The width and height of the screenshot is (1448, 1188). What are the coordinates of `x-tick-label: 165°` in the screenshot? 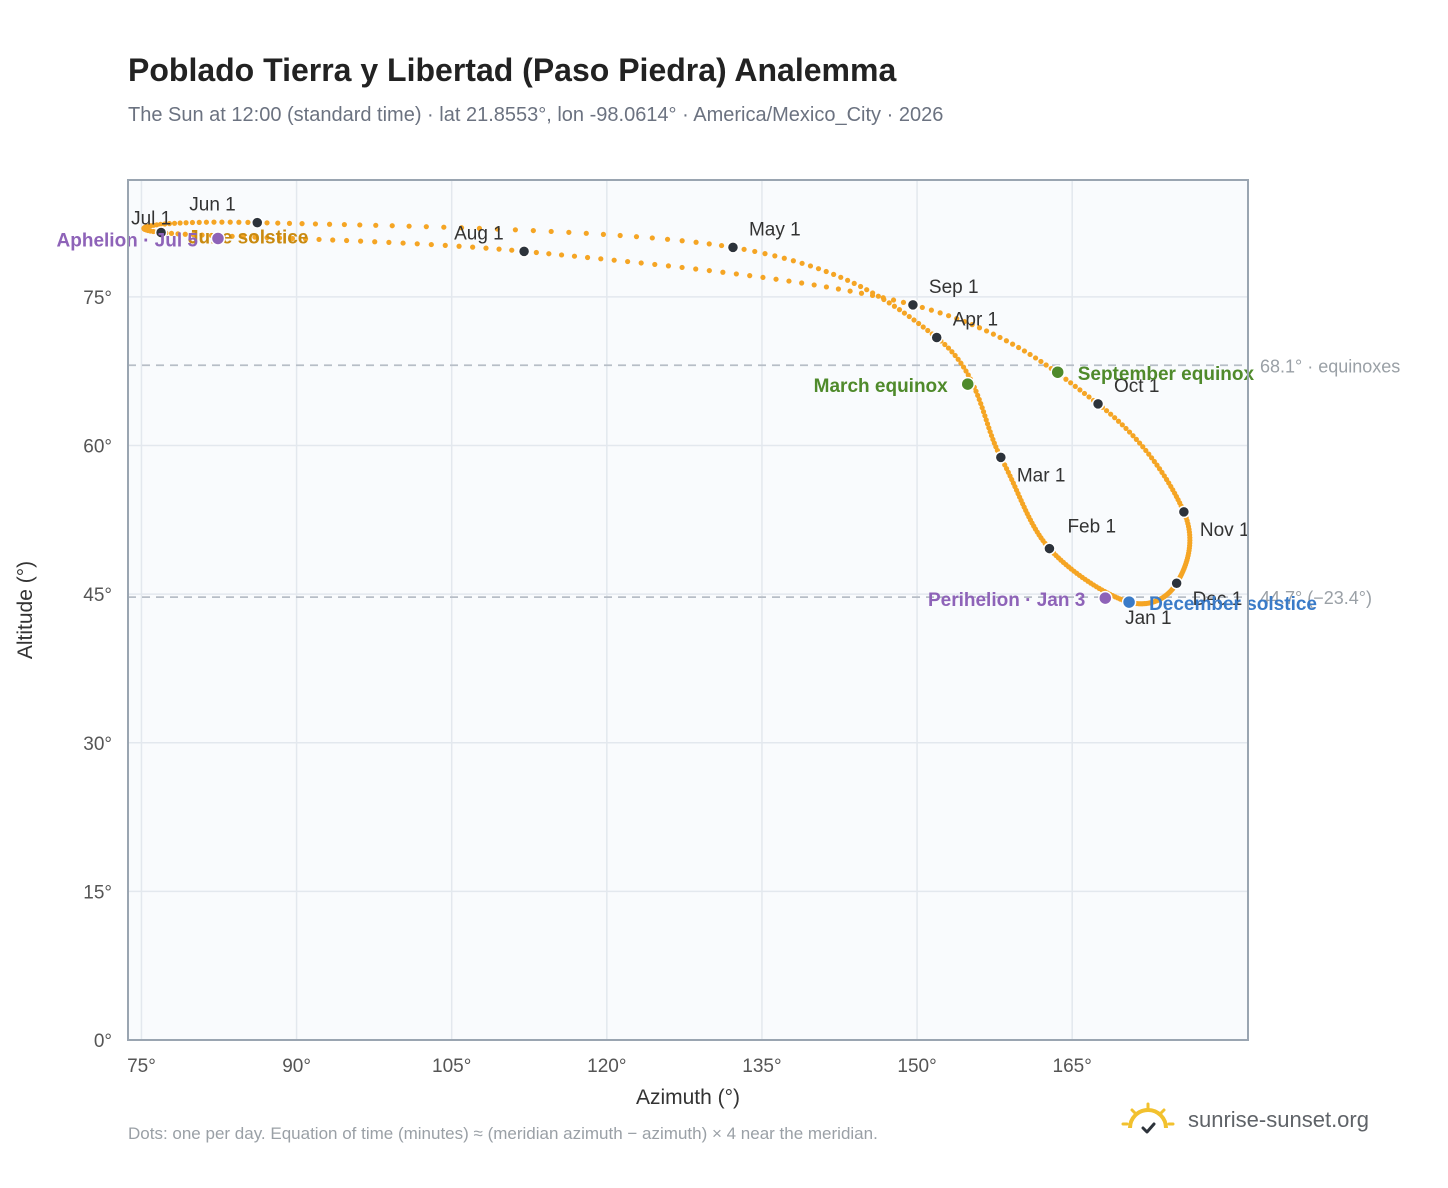 It's located at (1072, 1066).